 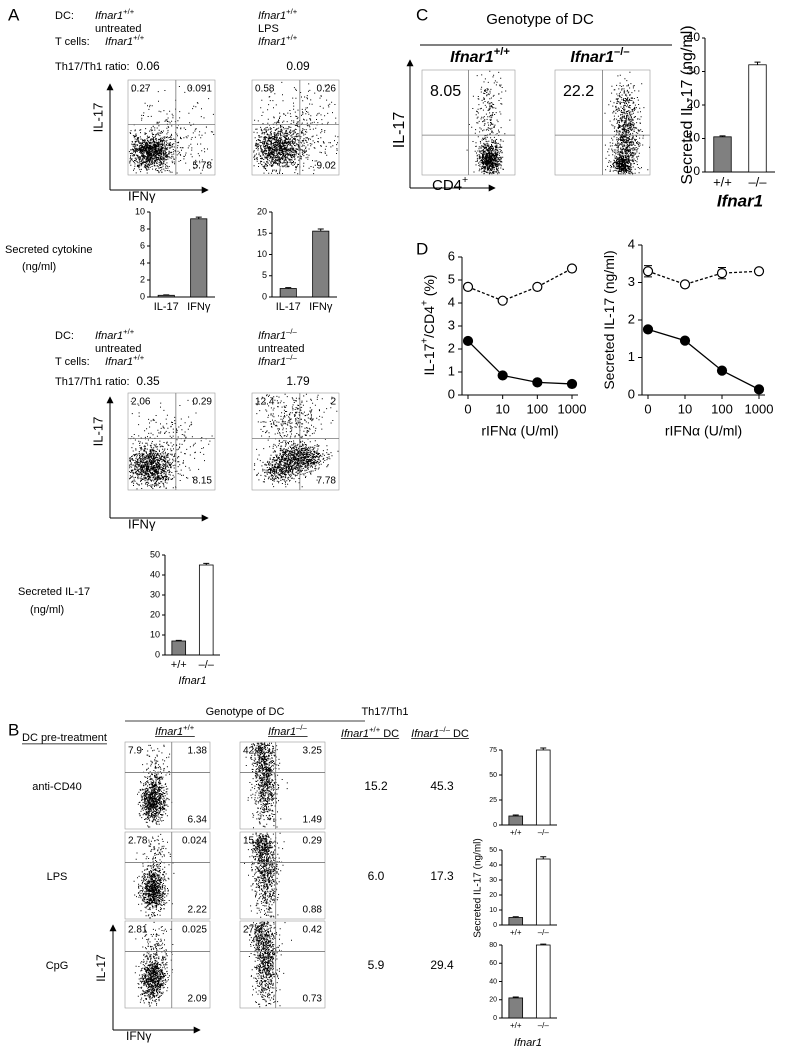 I want to click on y-tick-label: 25, so click(x=493, y=800).